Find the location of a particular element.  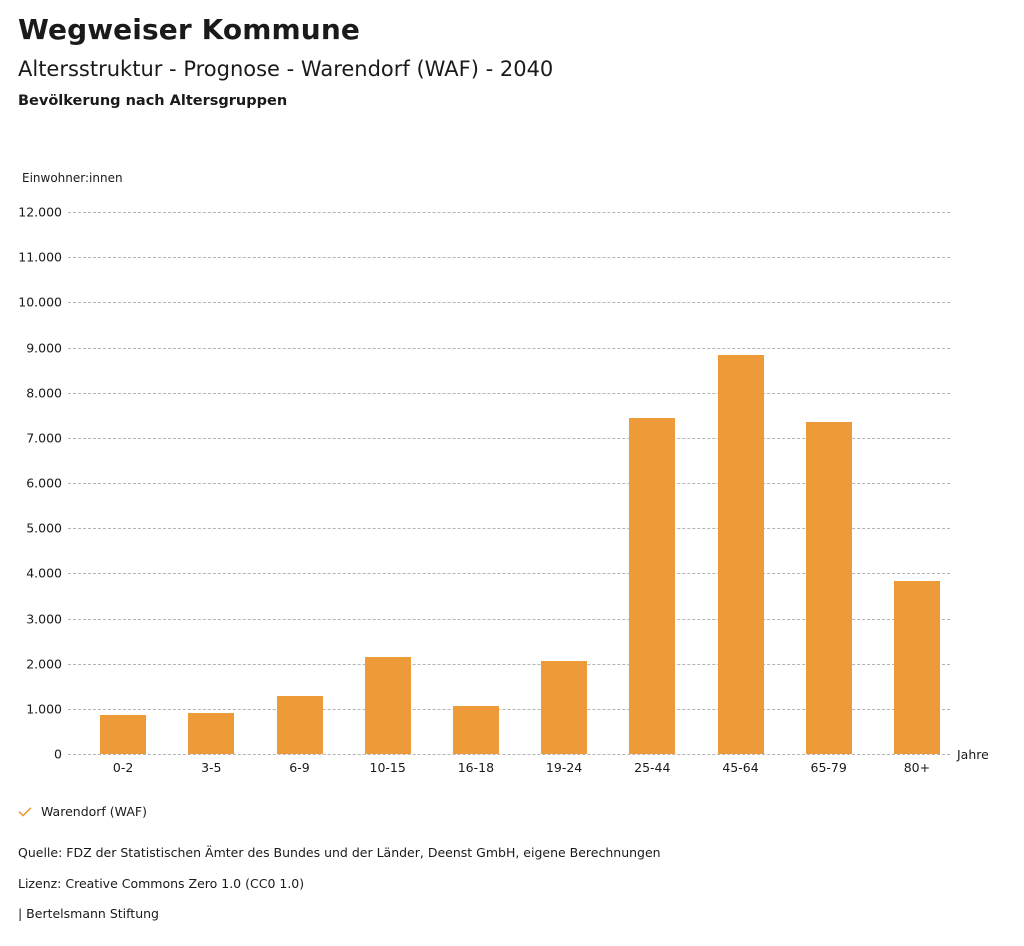

chart-legend: Warendorf (WAF) is located at coordinates (82, 811).